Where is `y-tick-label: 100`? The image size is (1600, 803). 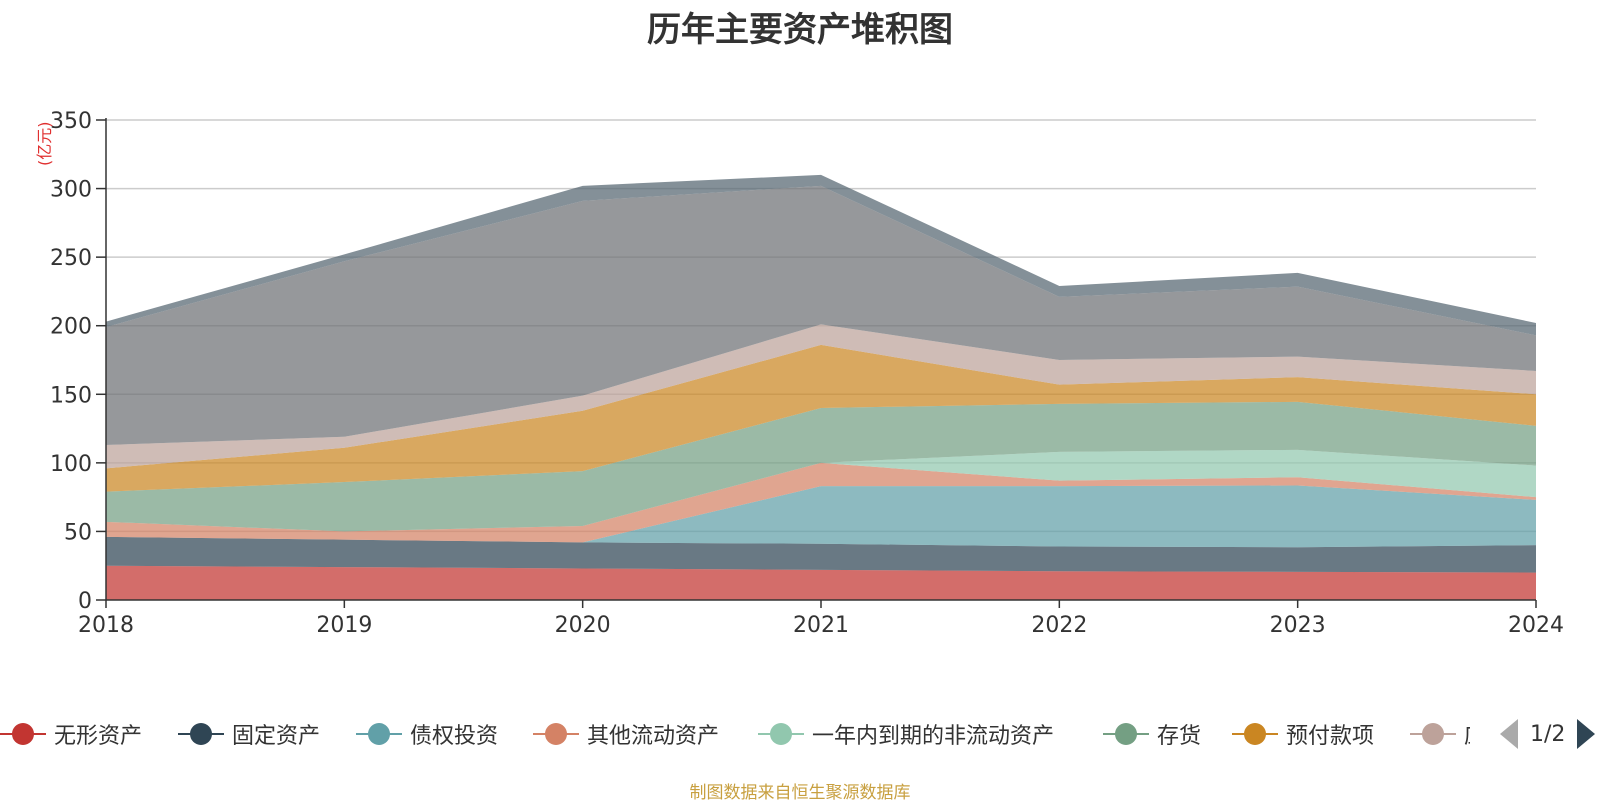 y-tick-label: 100 is located at coordinates (71, 464).